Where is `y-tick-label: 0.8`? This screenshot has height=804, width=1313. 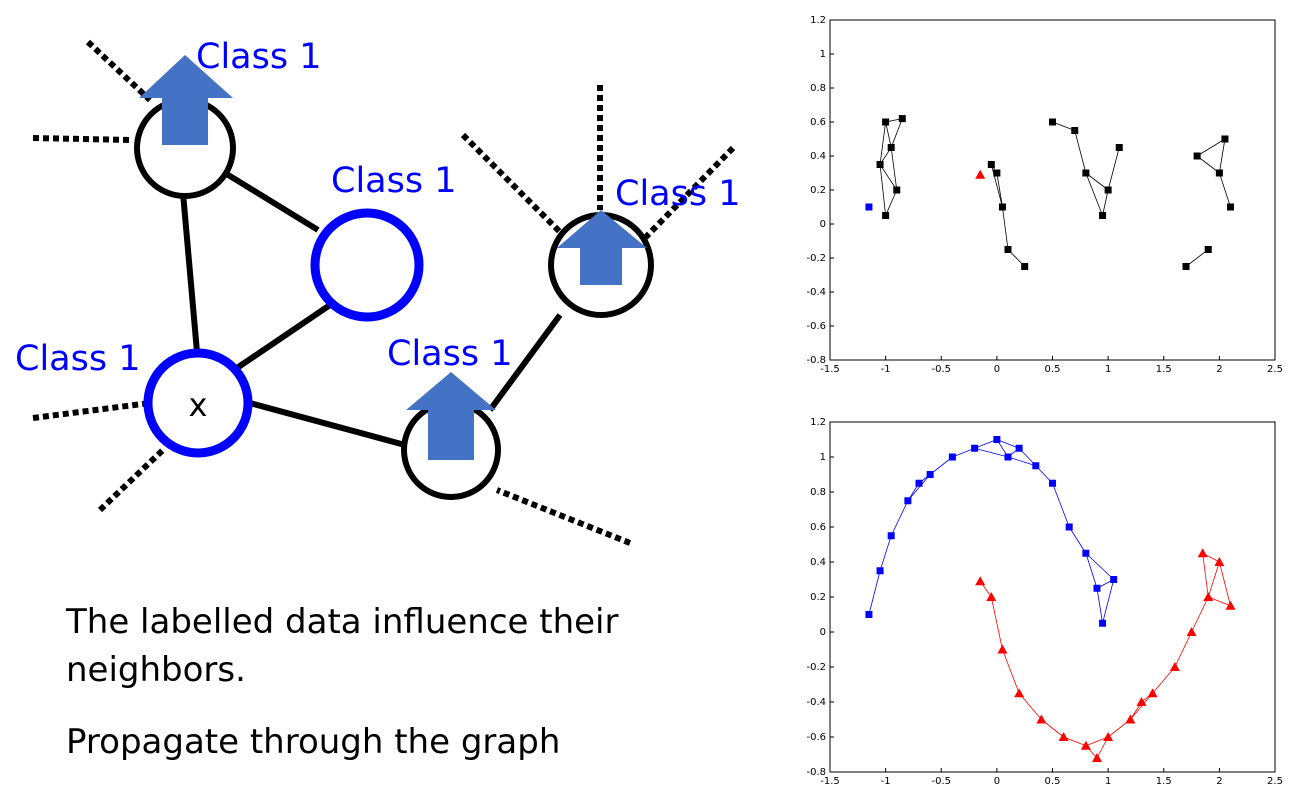
y-tick-label: 0.8 is located at coordinates (818, 88).